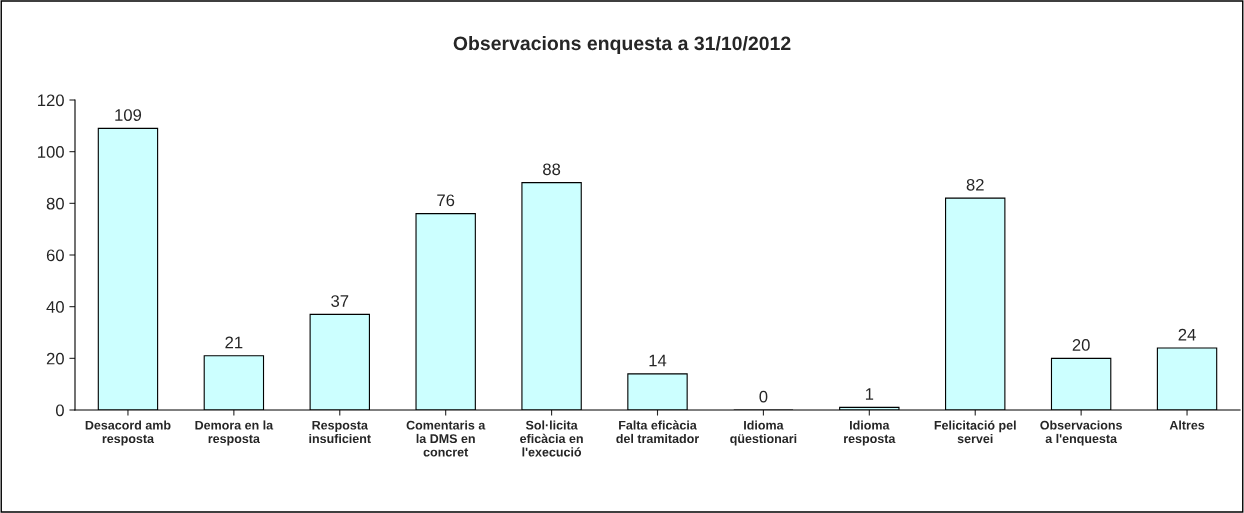 Image resolution: width=1244 pixels, height=513 pixels. What do you see at coordinates (975, 184) in the screenshot?
I see `data-label: 82` at bounding box center [975, 184].